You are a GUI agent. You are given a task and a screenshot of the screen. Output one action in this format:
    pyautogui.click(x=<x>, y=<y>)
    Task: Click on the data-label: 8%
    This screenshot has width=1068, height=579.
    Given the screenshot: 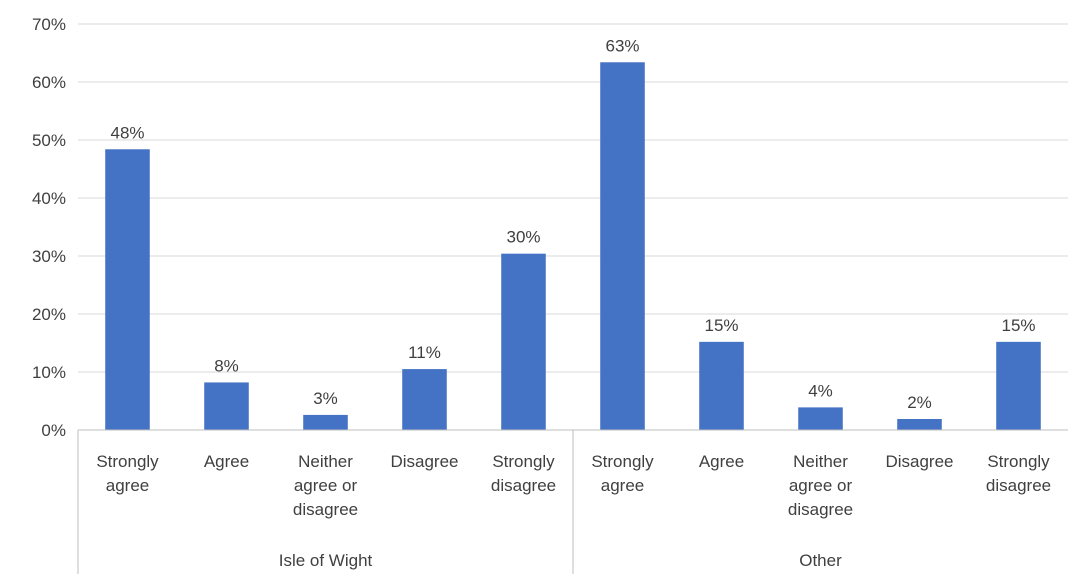 What is the action you would take?
    pyautogui.click(x=226, y=365)
    